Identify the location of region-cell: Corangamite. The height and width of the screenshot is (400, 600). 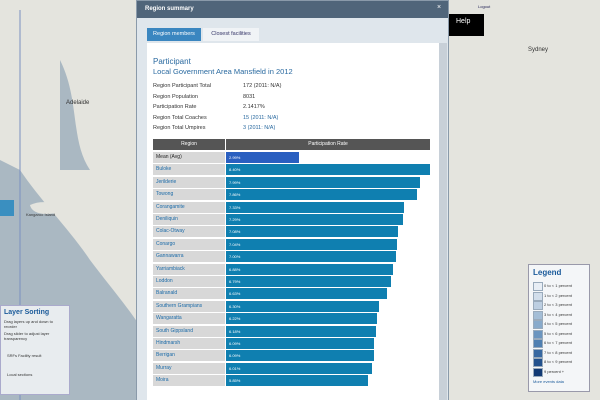
(189, 207).